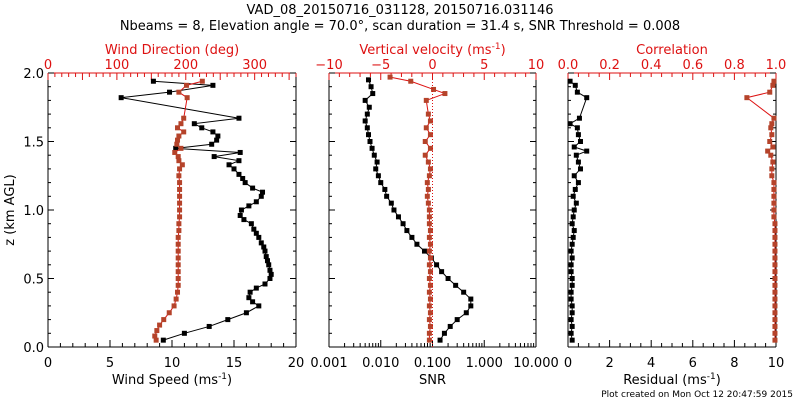 The image size is (800, 400). What do you see at coordinates (33, 211) in the screenshot?
I see `y-tick-label: 1.0` at bounding box center [33, 211].